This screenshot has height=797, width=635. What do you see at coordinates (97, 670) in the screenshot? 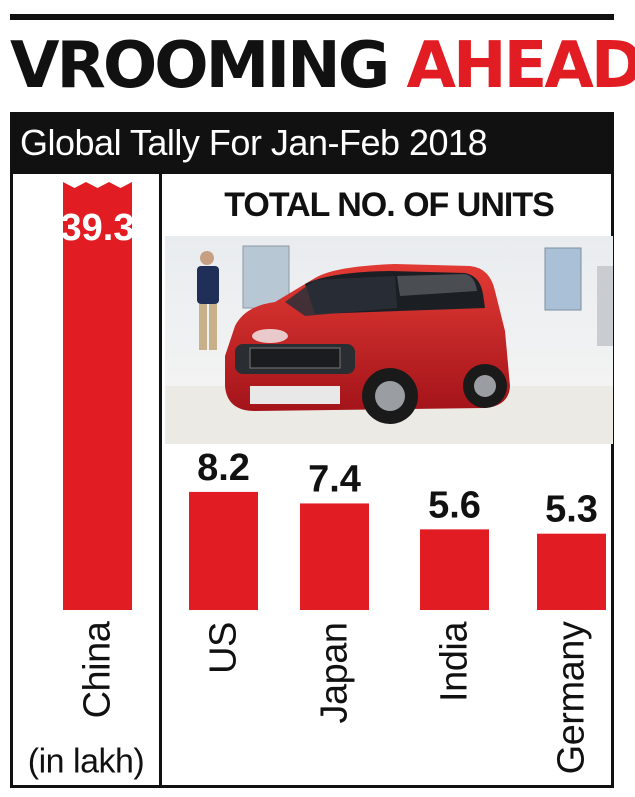
I see `category-label-china: China` at bounding box center [97, 670].